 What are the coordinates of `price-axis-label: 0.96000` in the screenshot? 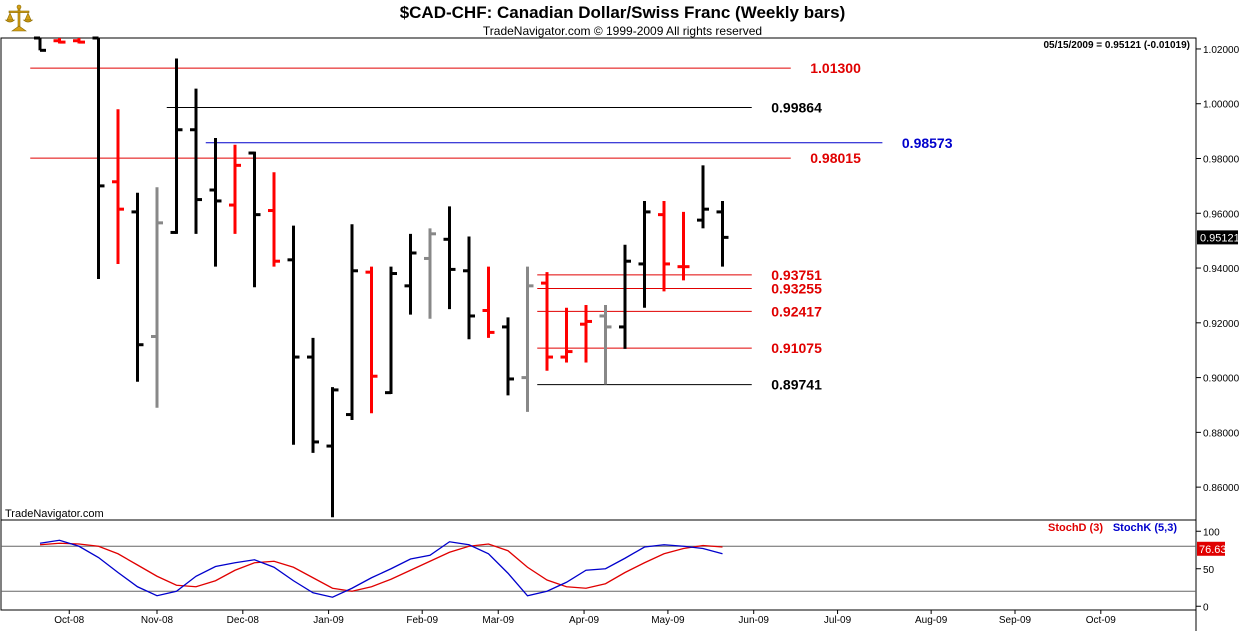 It's located at (1221, 214).